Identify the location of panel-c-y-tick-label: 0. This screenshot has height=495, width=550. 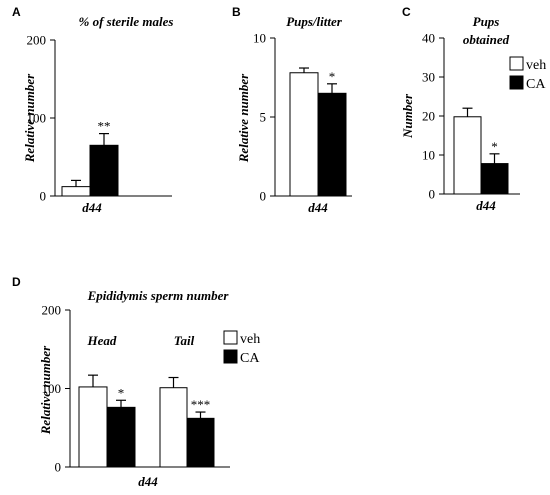
(432, 194).